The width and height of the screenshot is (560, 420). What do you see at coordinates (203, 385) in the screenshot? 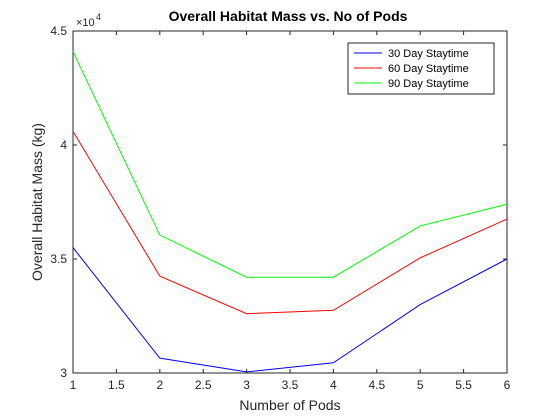
I see `x-tick-label: 2.5` at bounding box center [203, 385].